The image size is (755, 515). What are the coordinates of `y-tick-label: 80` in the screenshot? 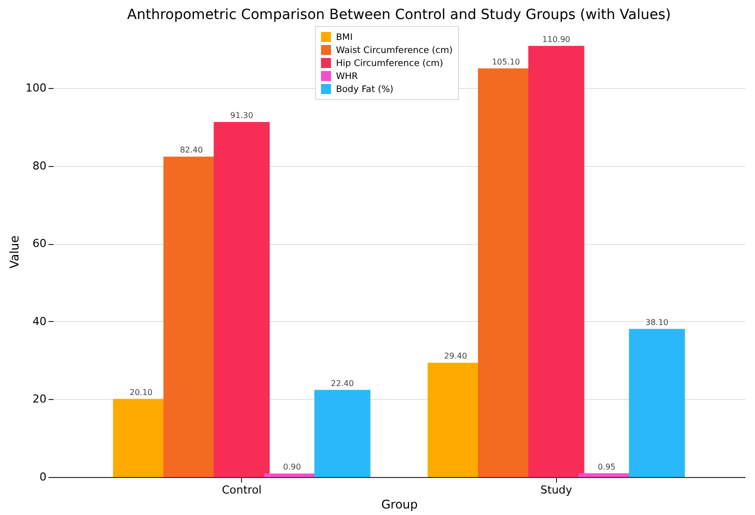 It's located at (39, 165).